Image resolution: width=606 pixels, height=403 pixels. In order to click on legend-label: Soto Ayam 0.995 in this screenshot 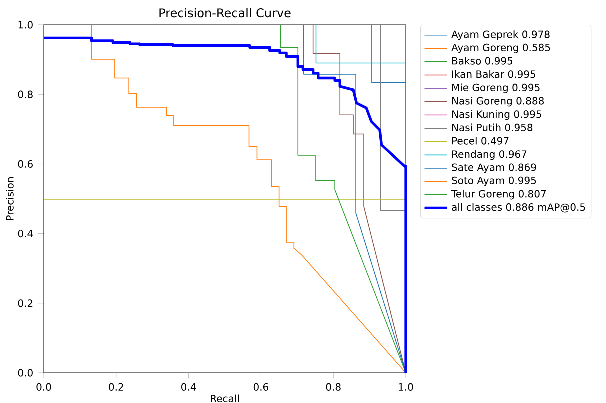, I will do `click(494, 181)`.